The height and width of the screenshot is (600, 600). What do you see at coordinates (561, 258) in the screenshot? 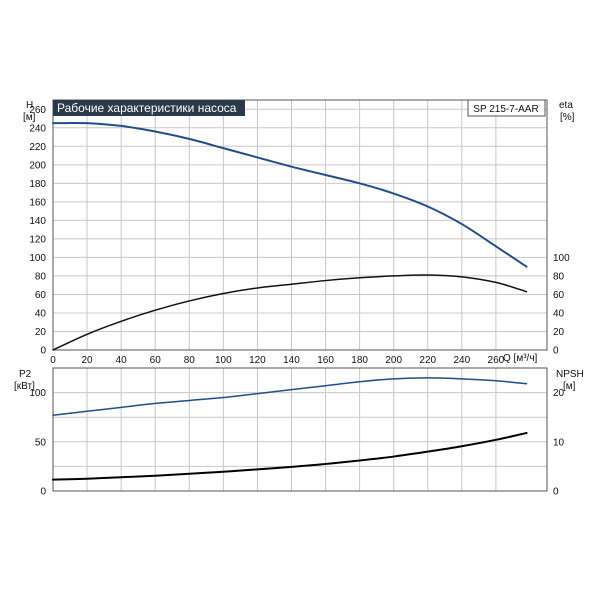
I see `y-right-tick-label: 100` at bounding box center [561, 258].